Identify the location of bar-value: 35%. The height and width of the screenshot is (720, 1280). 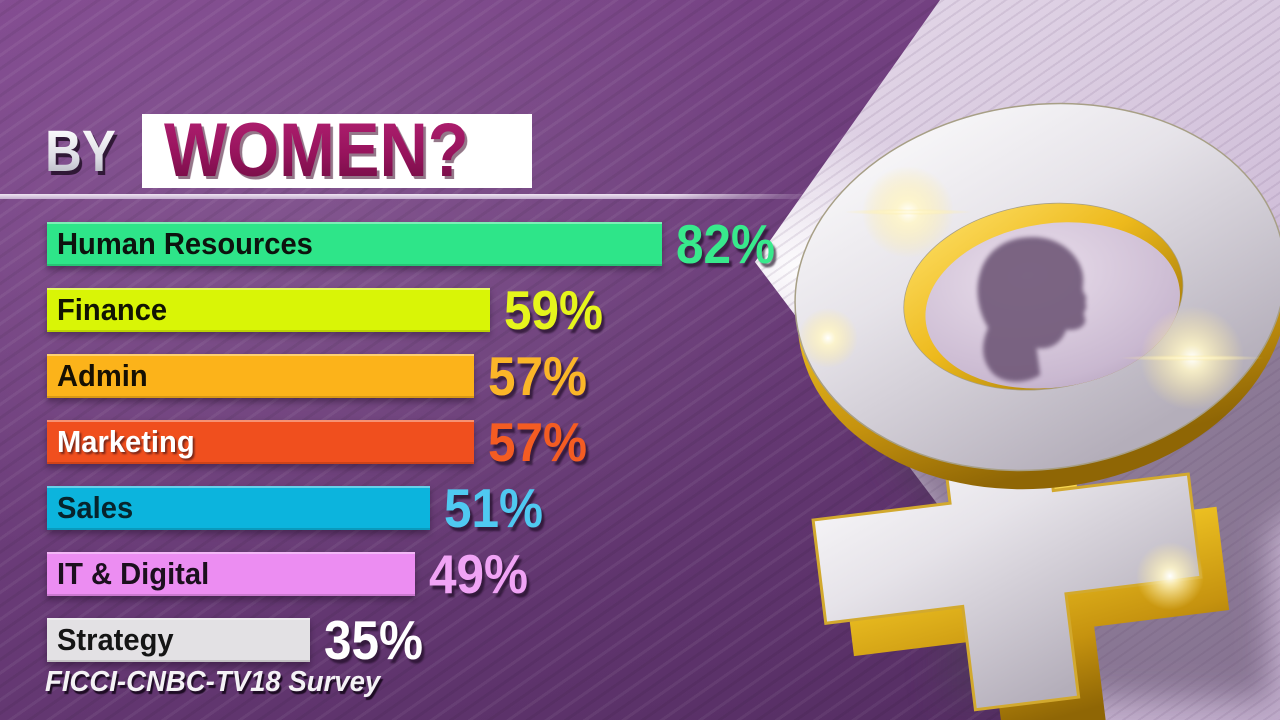
(374, 640).